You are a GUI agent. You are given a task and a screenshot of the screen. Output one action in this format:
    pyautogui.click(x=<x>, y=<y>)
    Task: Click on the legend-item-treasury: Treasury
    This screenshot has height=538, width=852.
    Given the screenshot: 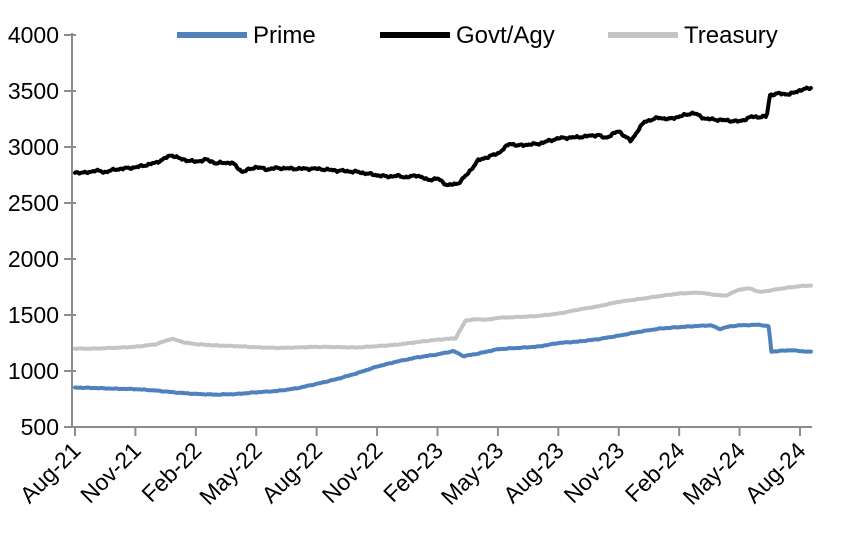 What is the action you would take?
    pyautogui.click(x=693, y=35)
    